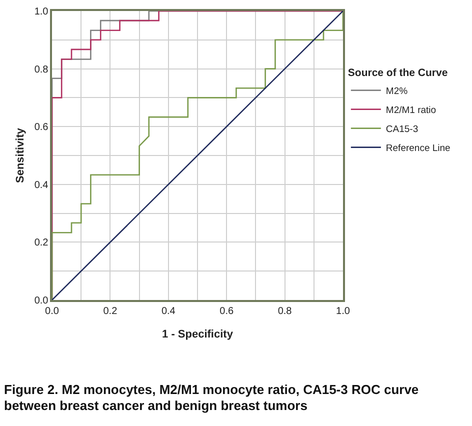  I want to click on x-tick-label: 0.2, so click(110, 311).